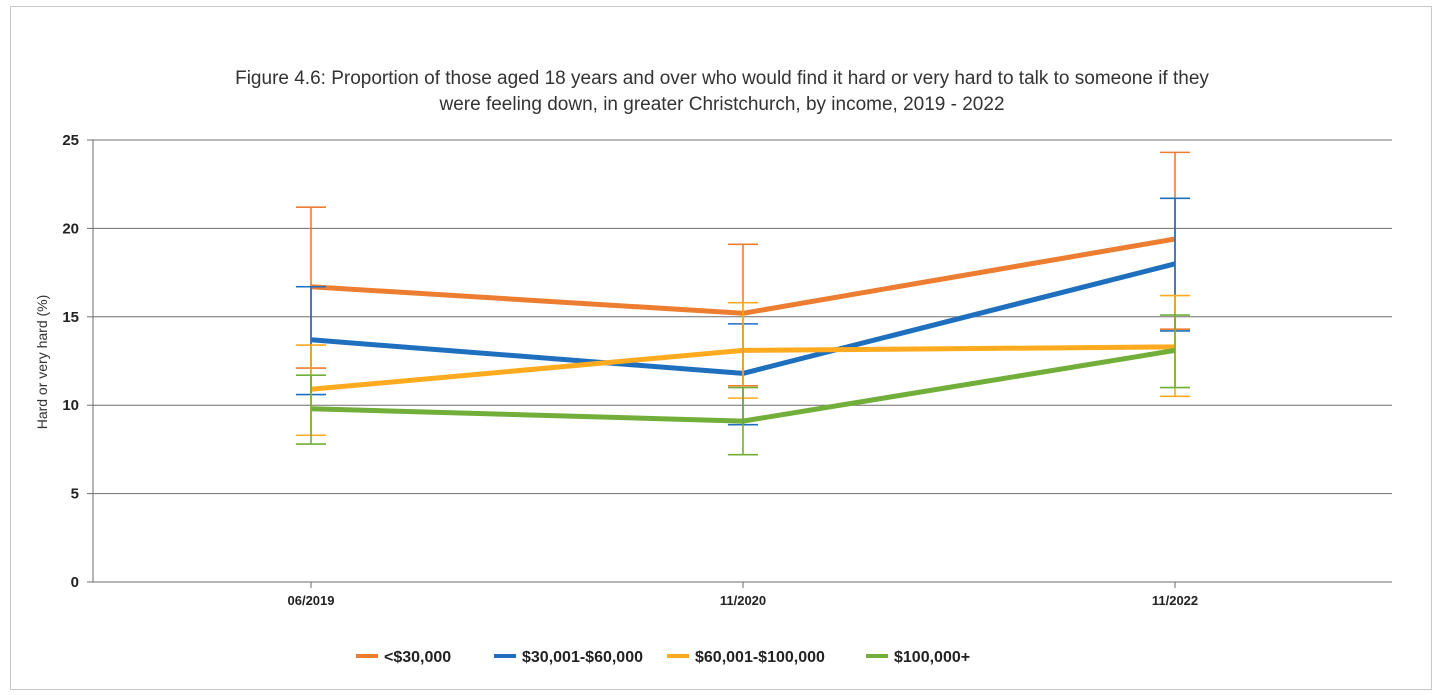  I want to click on x-tick-labels: 06/2019 11/2020 11/2022, so click(743, 600).